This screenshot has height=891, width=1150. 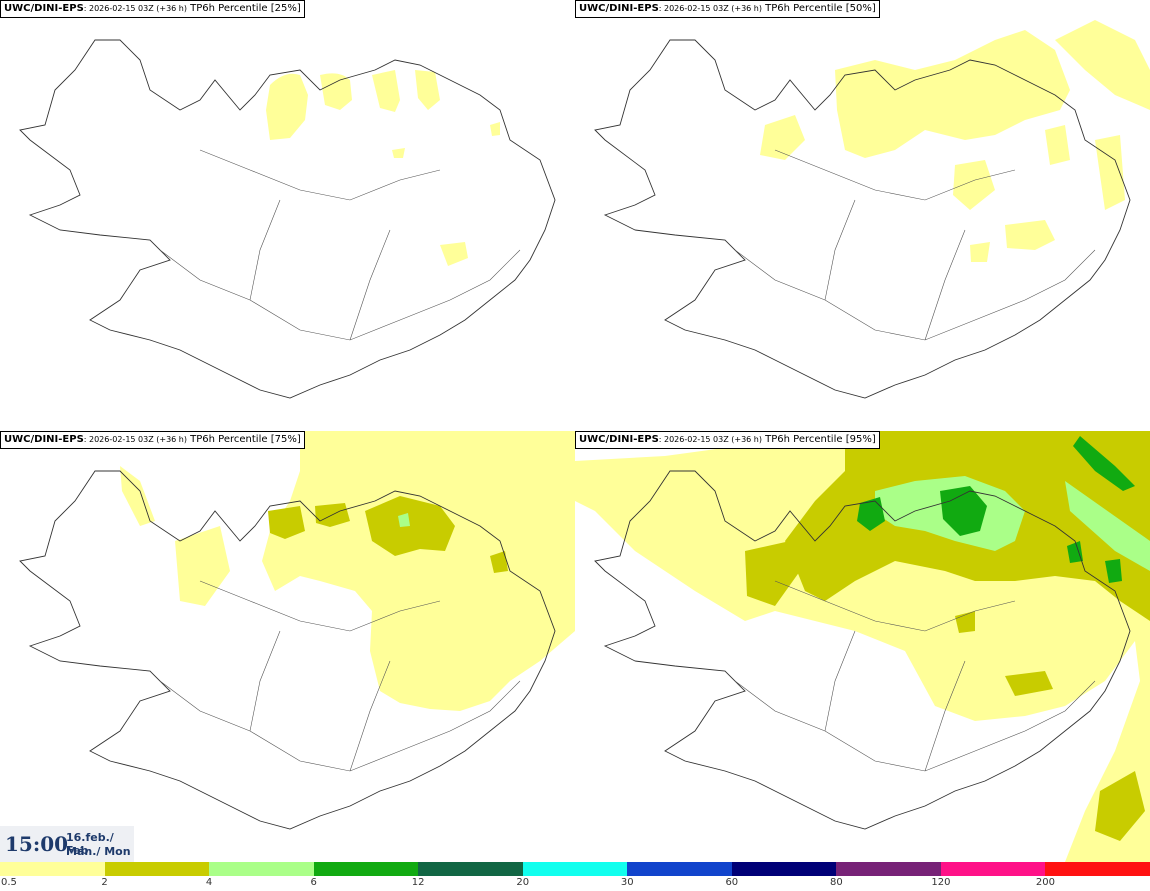 I want to click on precip-color-legend: 0.5 2 4 6 12 20 30 60 80 120 200, so click(x=575, y=876).